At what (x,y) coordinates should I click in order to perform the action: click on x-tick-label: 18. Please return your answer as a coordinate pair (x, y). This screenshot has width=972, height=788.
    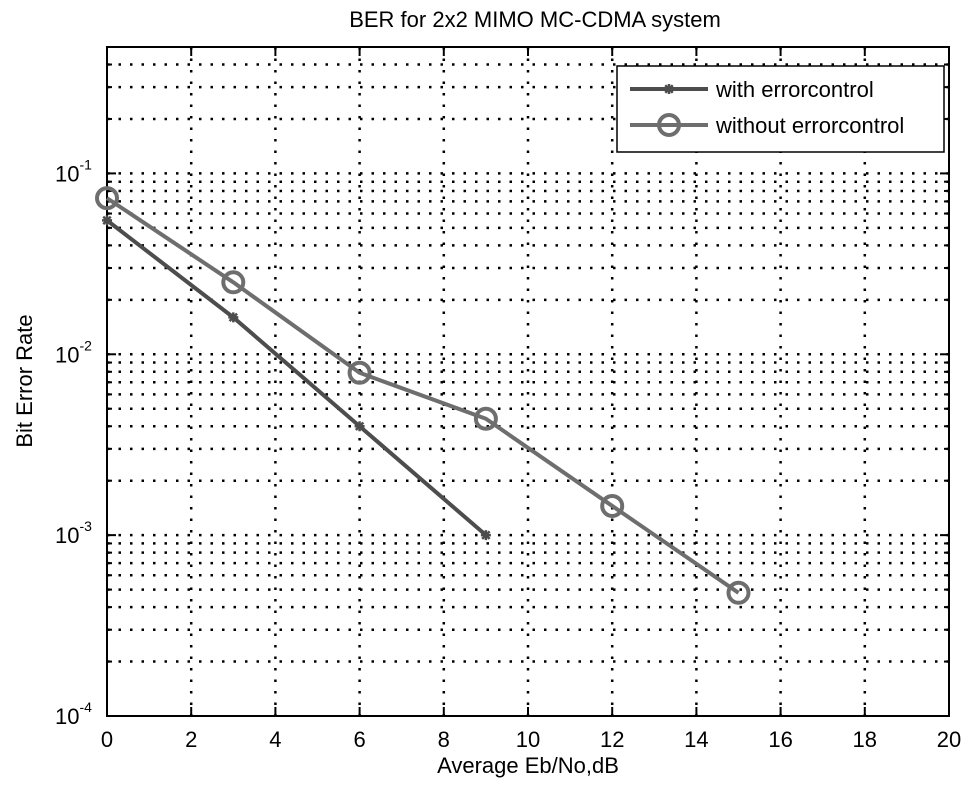
    Looking at the image, I should click on (865, 739).